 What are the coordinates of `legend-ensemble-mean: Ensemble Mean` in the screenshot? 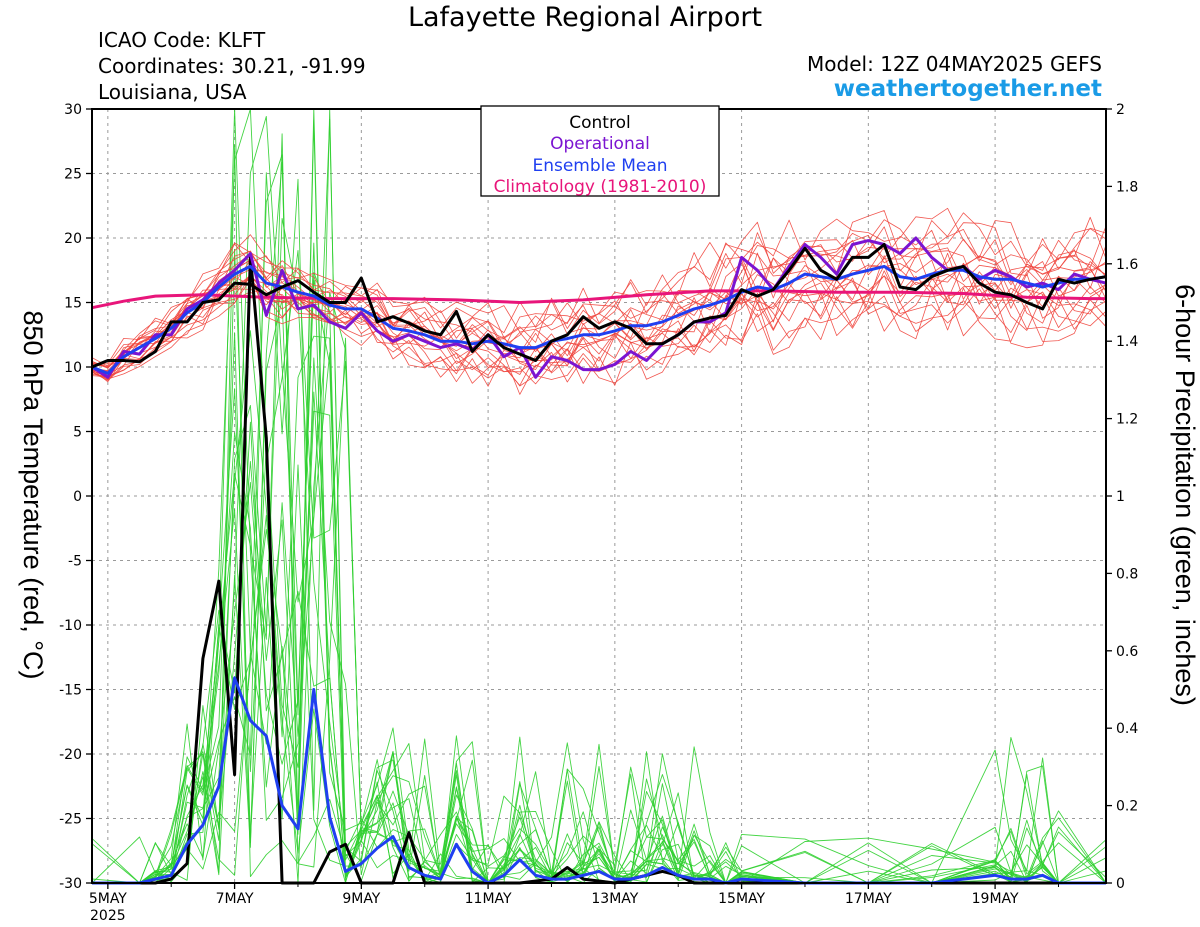 It's located at (599, 166).